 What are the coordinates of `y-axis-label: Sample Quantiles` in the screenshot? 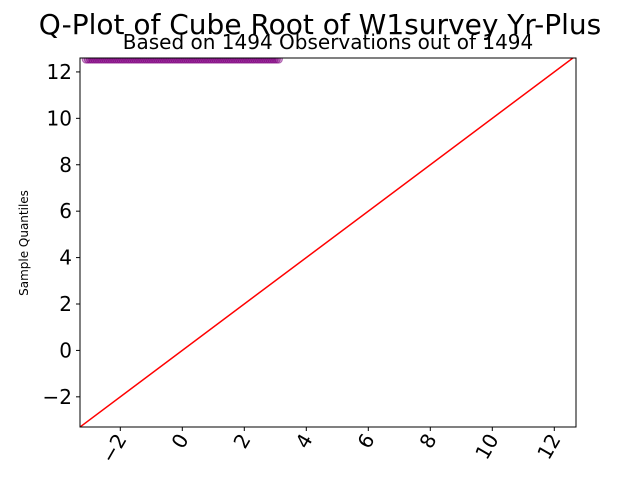 It's located at (24, 243).